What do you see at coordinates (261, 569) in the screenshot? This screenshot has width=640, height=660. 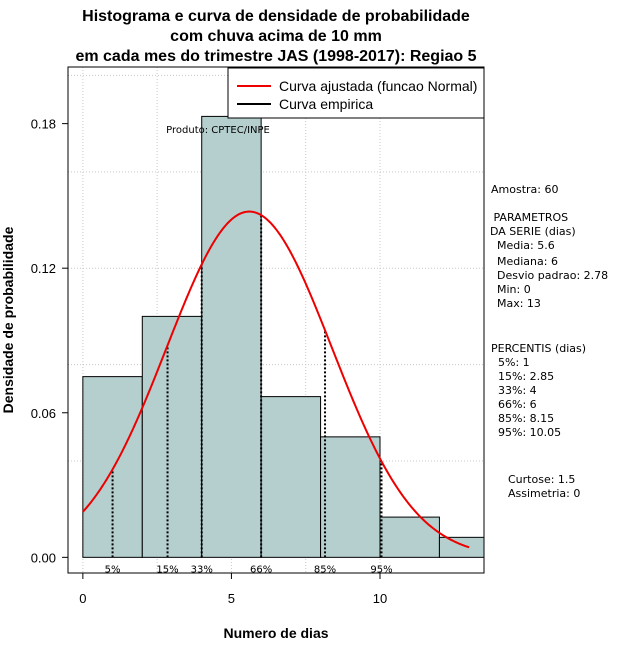 I see `percentile-marker-label: 66%` at bounding box center [261, 569].